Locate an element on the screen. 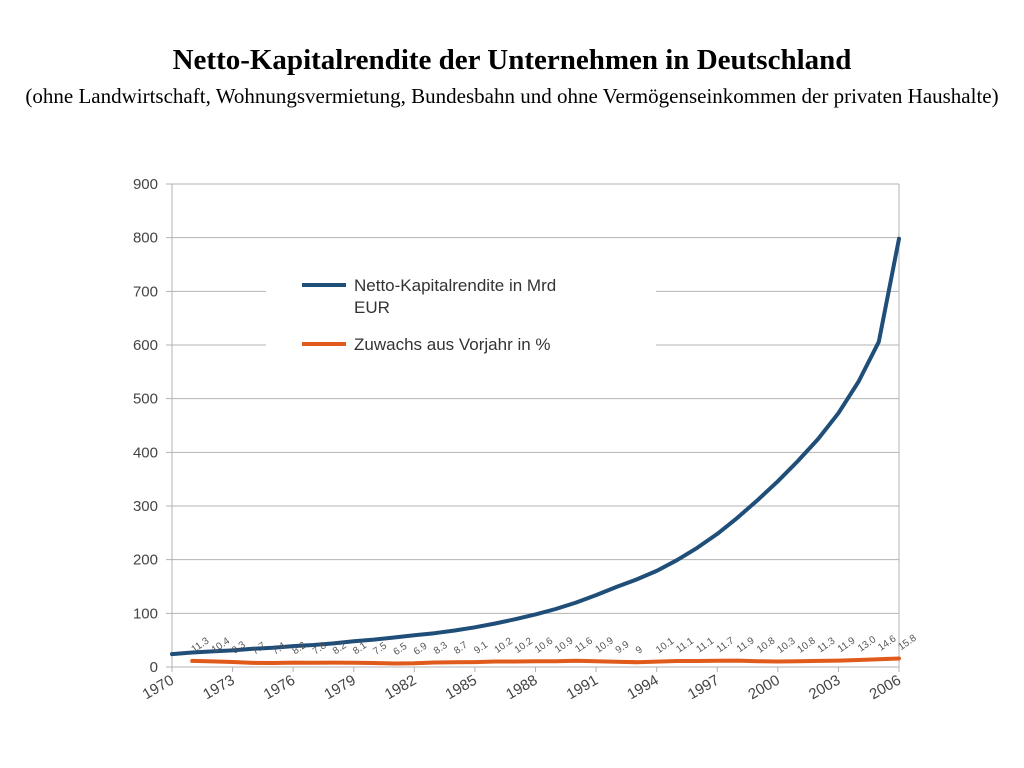  y-tick-label: 400 is located at coordinates (145, 452).